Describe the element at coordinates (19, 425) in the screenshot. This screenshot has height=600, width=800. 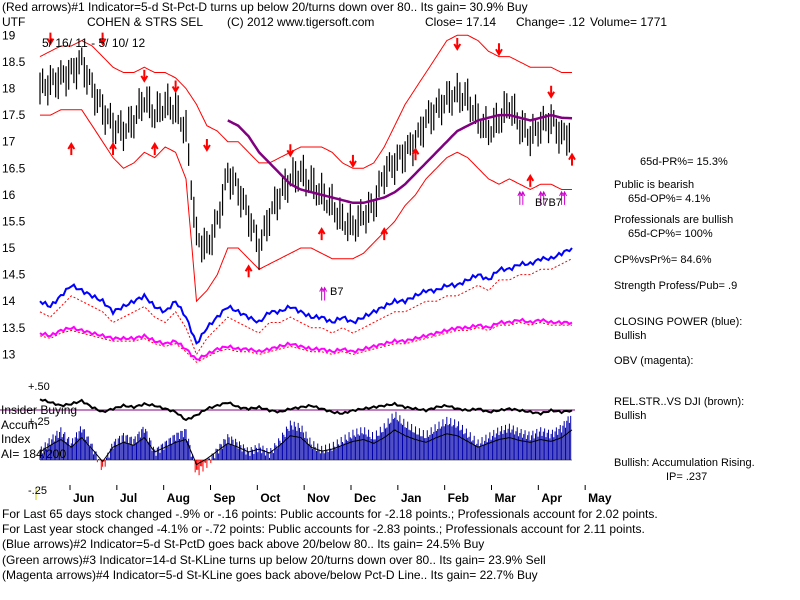
I see `accum-label: Accum` at that location.